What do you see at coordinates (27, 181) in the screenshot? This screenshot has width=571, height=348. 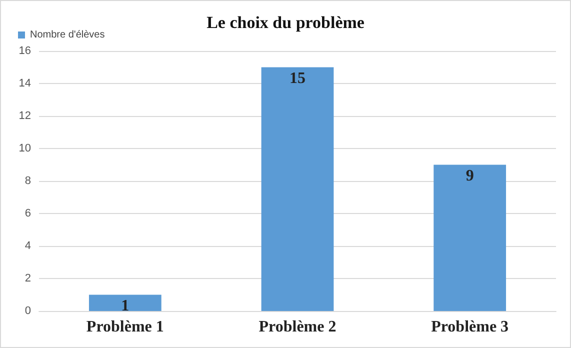 I see `y-tick-label: 8` at bounding box center [27, 181].